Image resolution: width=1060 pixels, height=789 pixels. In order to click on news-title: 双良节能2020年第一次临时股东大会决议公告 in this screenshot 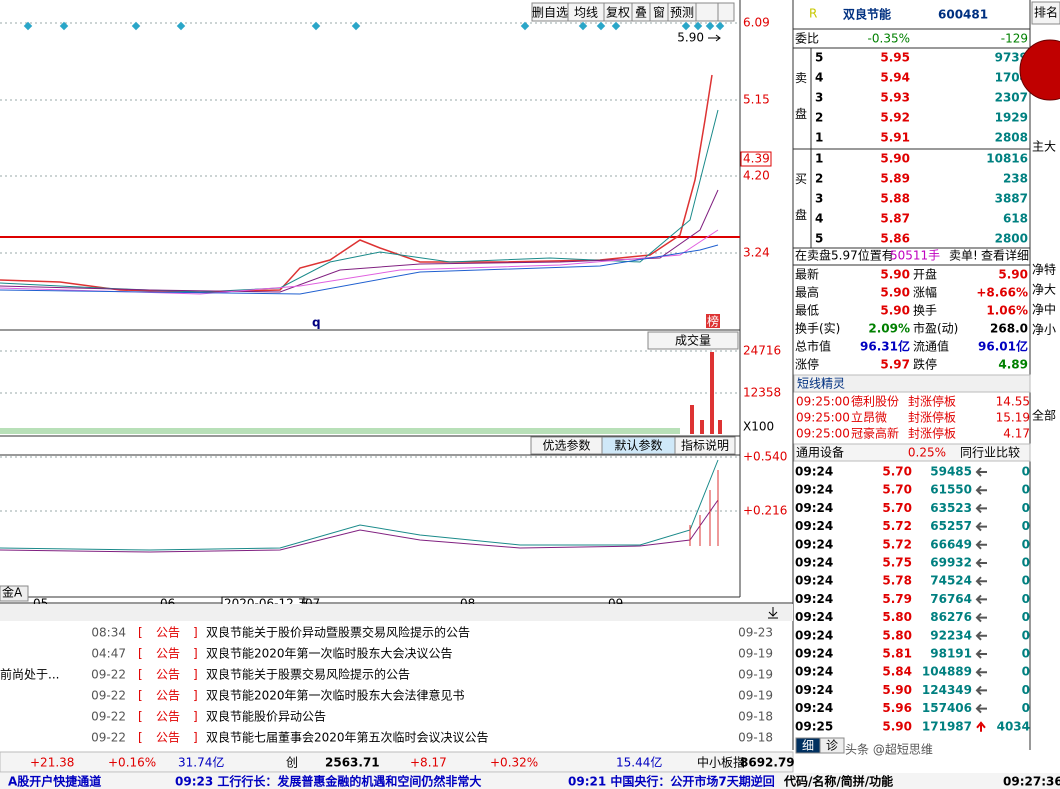, I will do `click(329, 653)`.